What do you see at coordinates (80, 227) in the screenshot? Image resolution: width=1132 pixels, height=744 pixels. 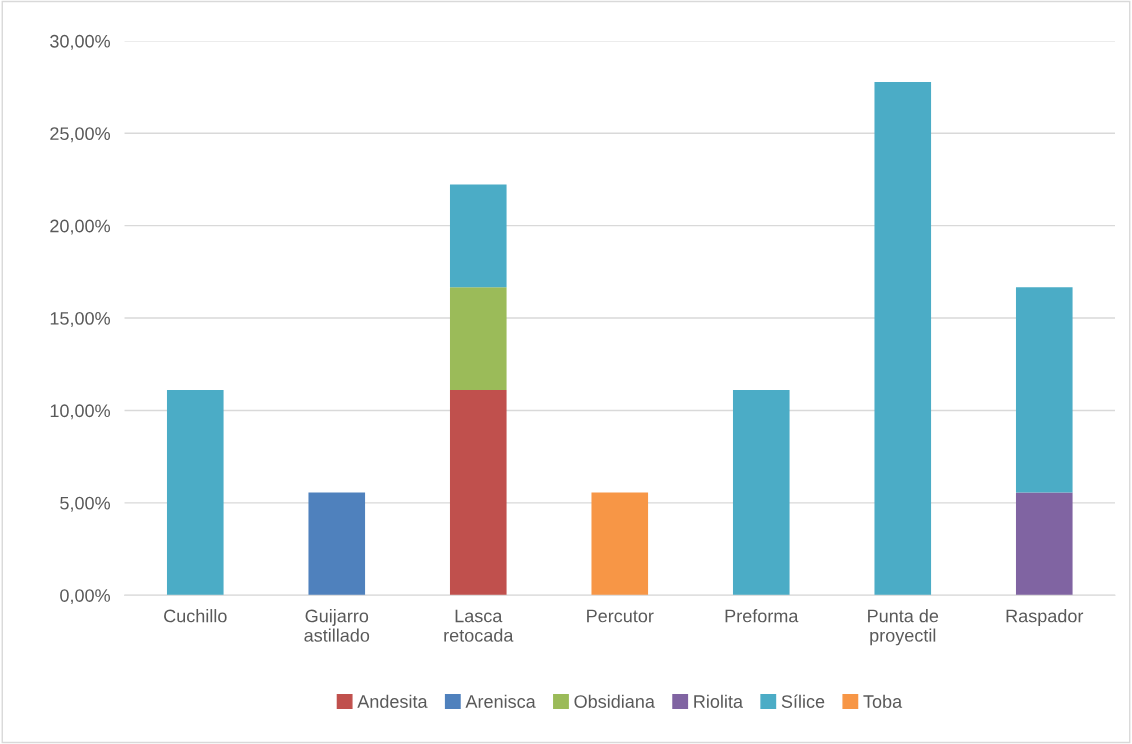 I see `y-tick-label: 20,00%` at bounding box center [80, 227].